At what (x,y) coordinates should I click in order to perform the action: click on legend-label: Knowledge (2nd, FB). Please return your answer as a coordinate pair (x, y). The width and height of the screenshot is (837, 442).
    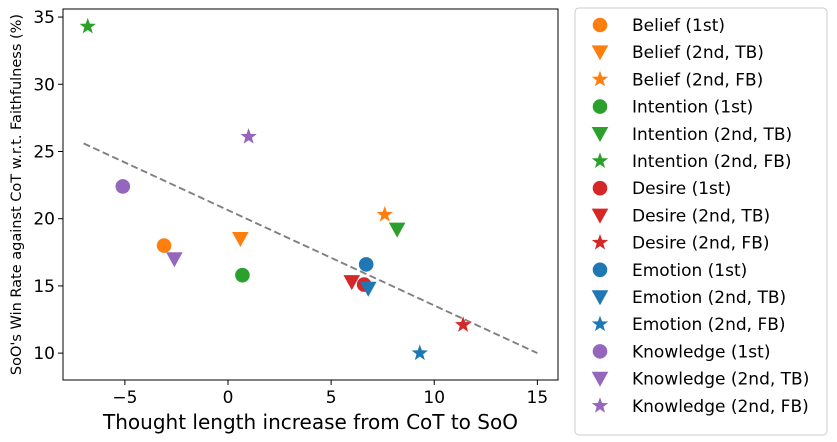
    Looking at the image, I should click on (720, 407).